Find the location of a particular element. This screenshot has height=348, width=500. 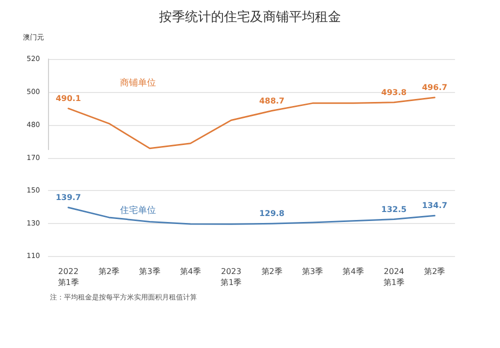

data-label: 132.5 is located at coordinates (394, 209).